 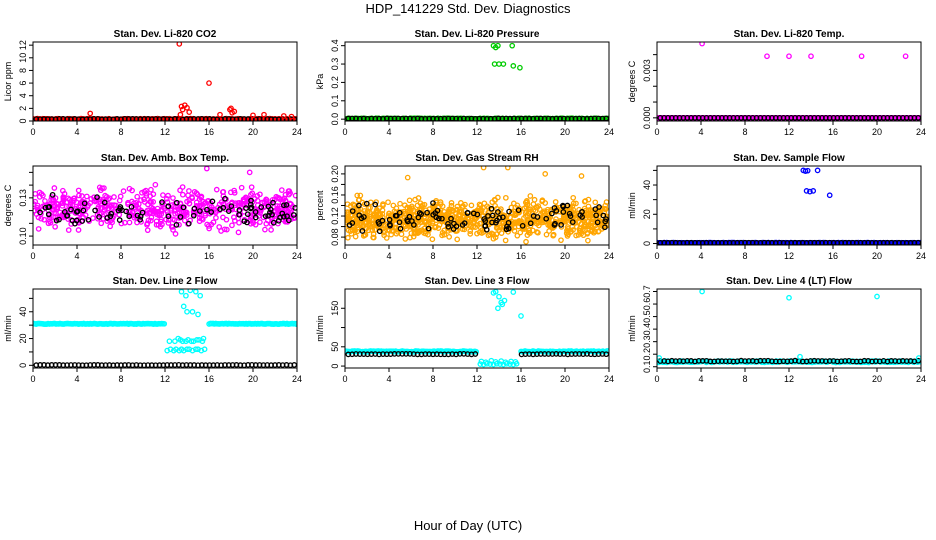 I want to click on y-tick-label: 40, so click(x=23, y=312).